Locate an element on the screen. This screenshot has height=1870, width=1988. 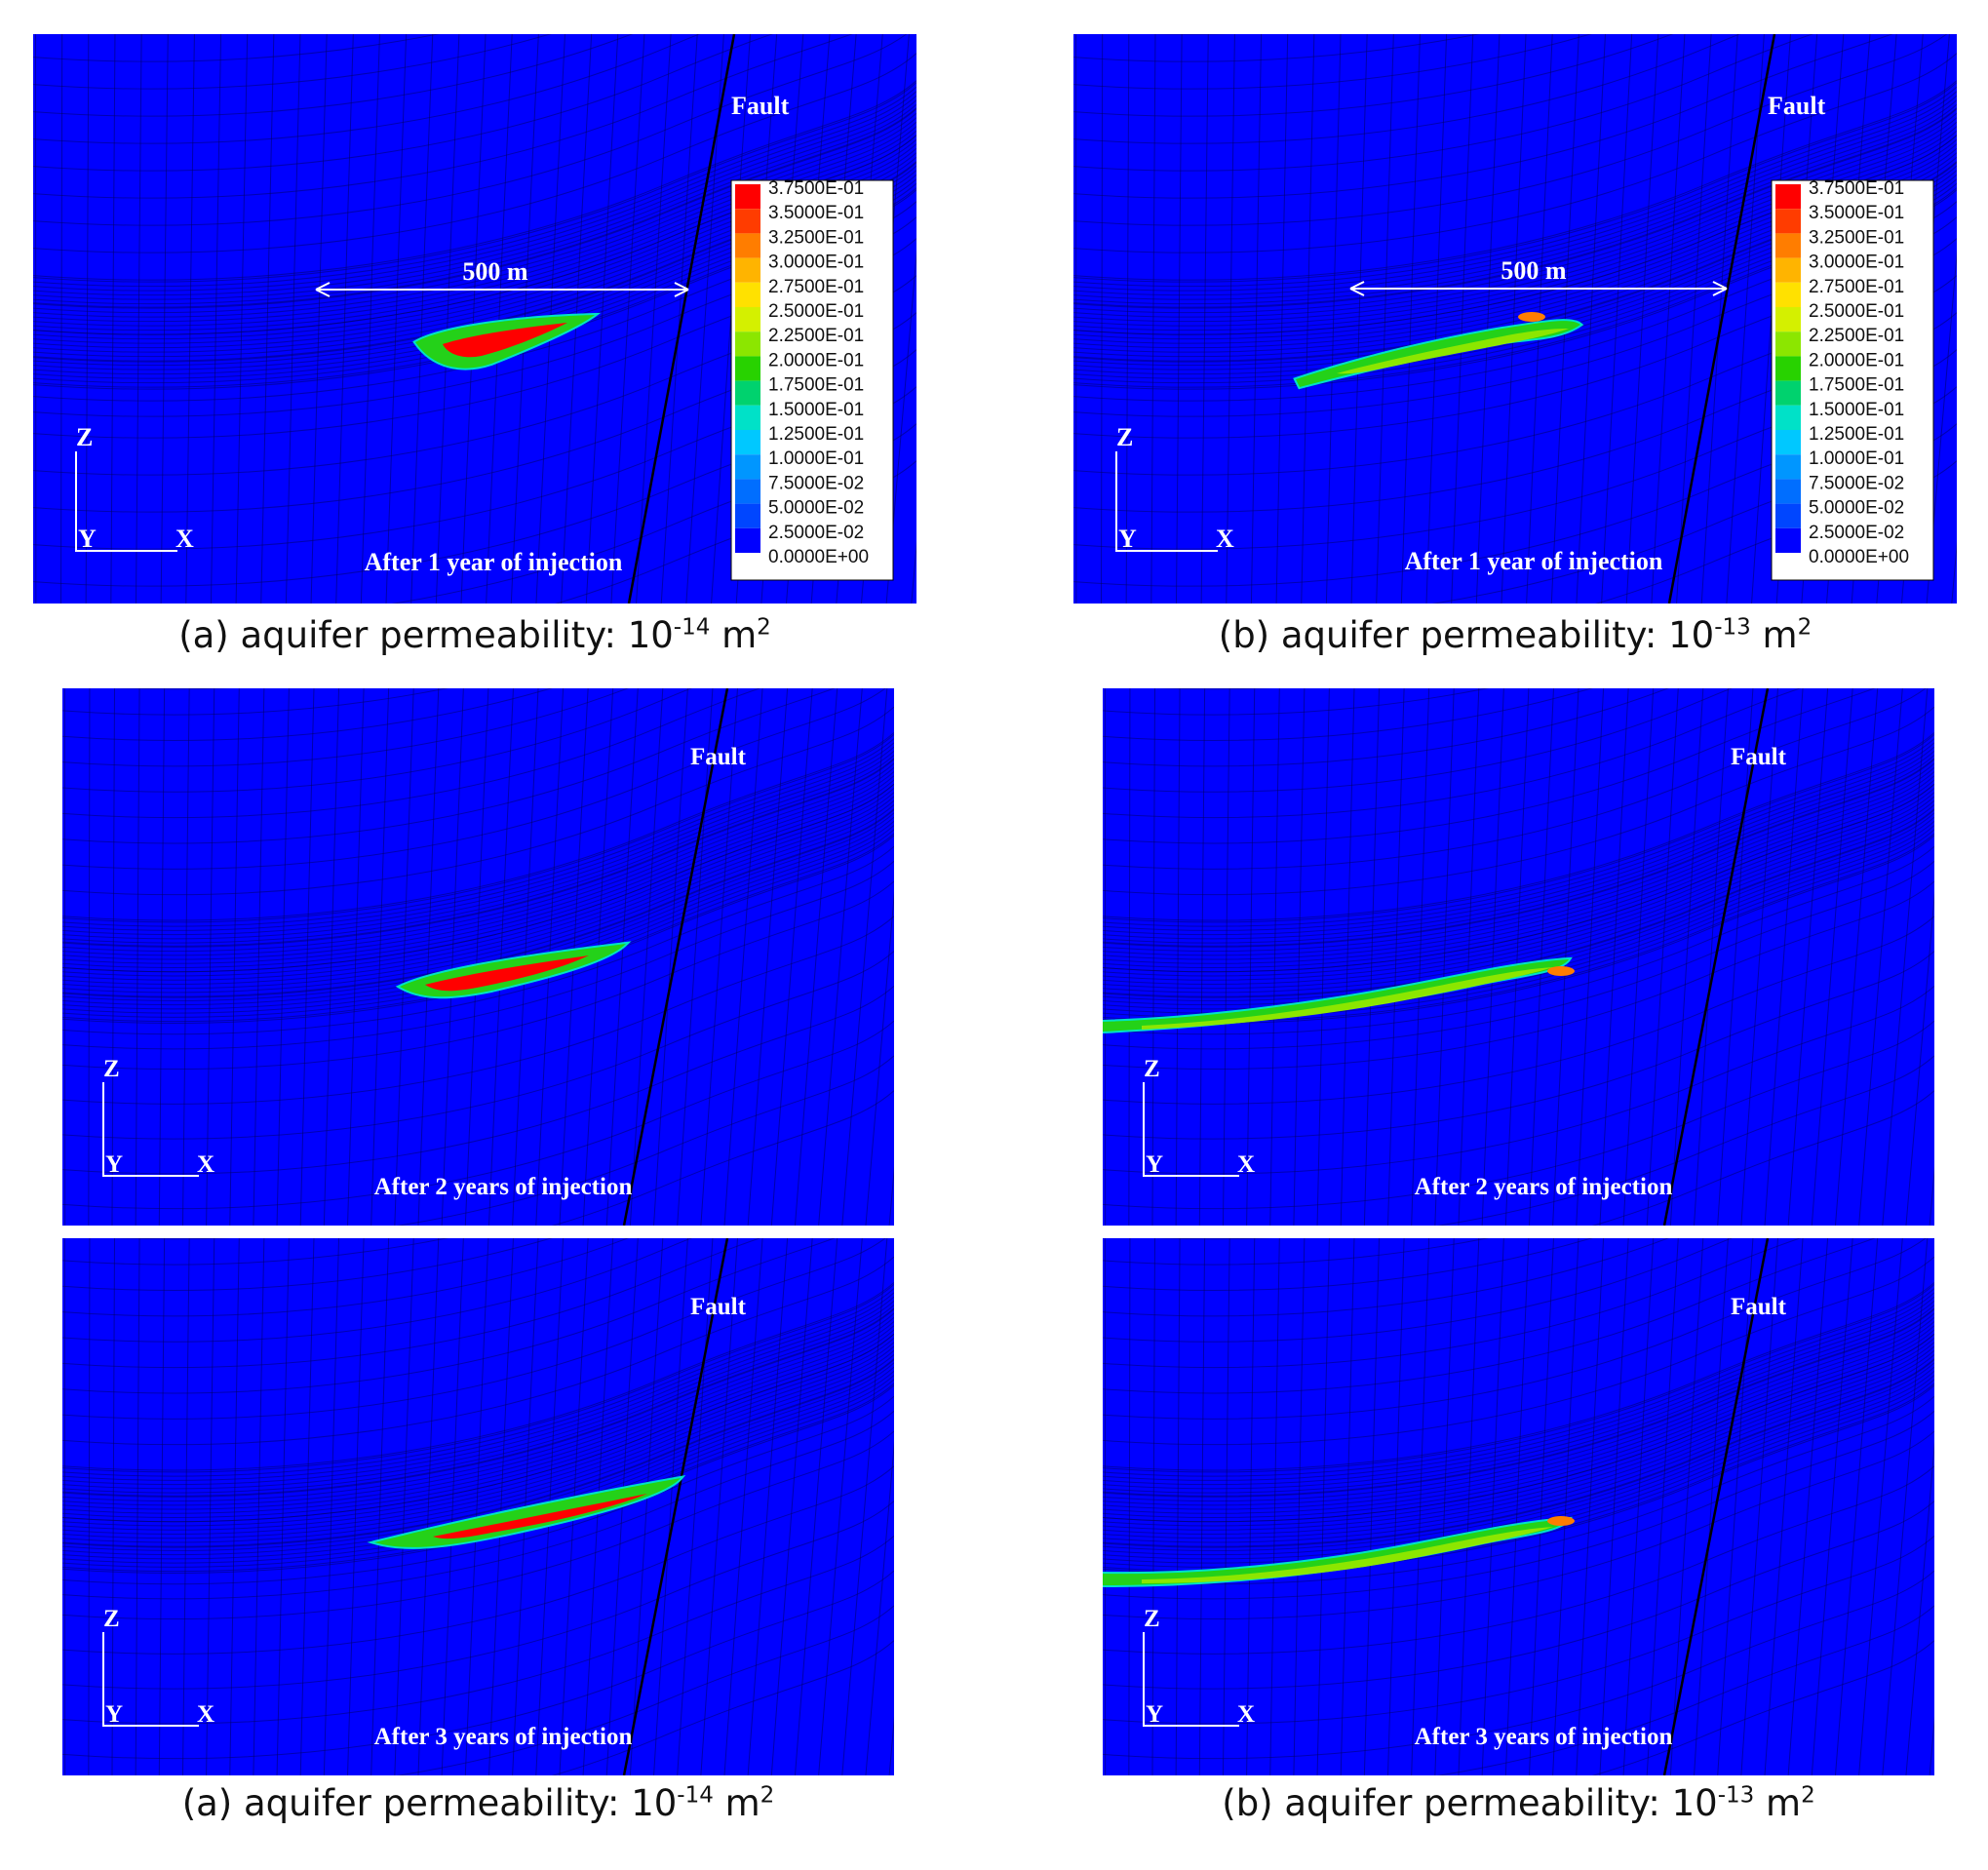
legend-label: 5.0000E-02 is located at coordinates (816, 508).